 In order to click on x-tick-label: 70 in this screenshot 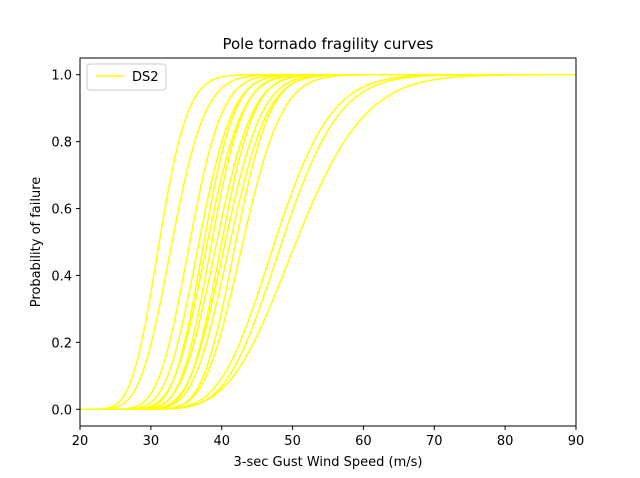, I will do `click(434, 441)`.